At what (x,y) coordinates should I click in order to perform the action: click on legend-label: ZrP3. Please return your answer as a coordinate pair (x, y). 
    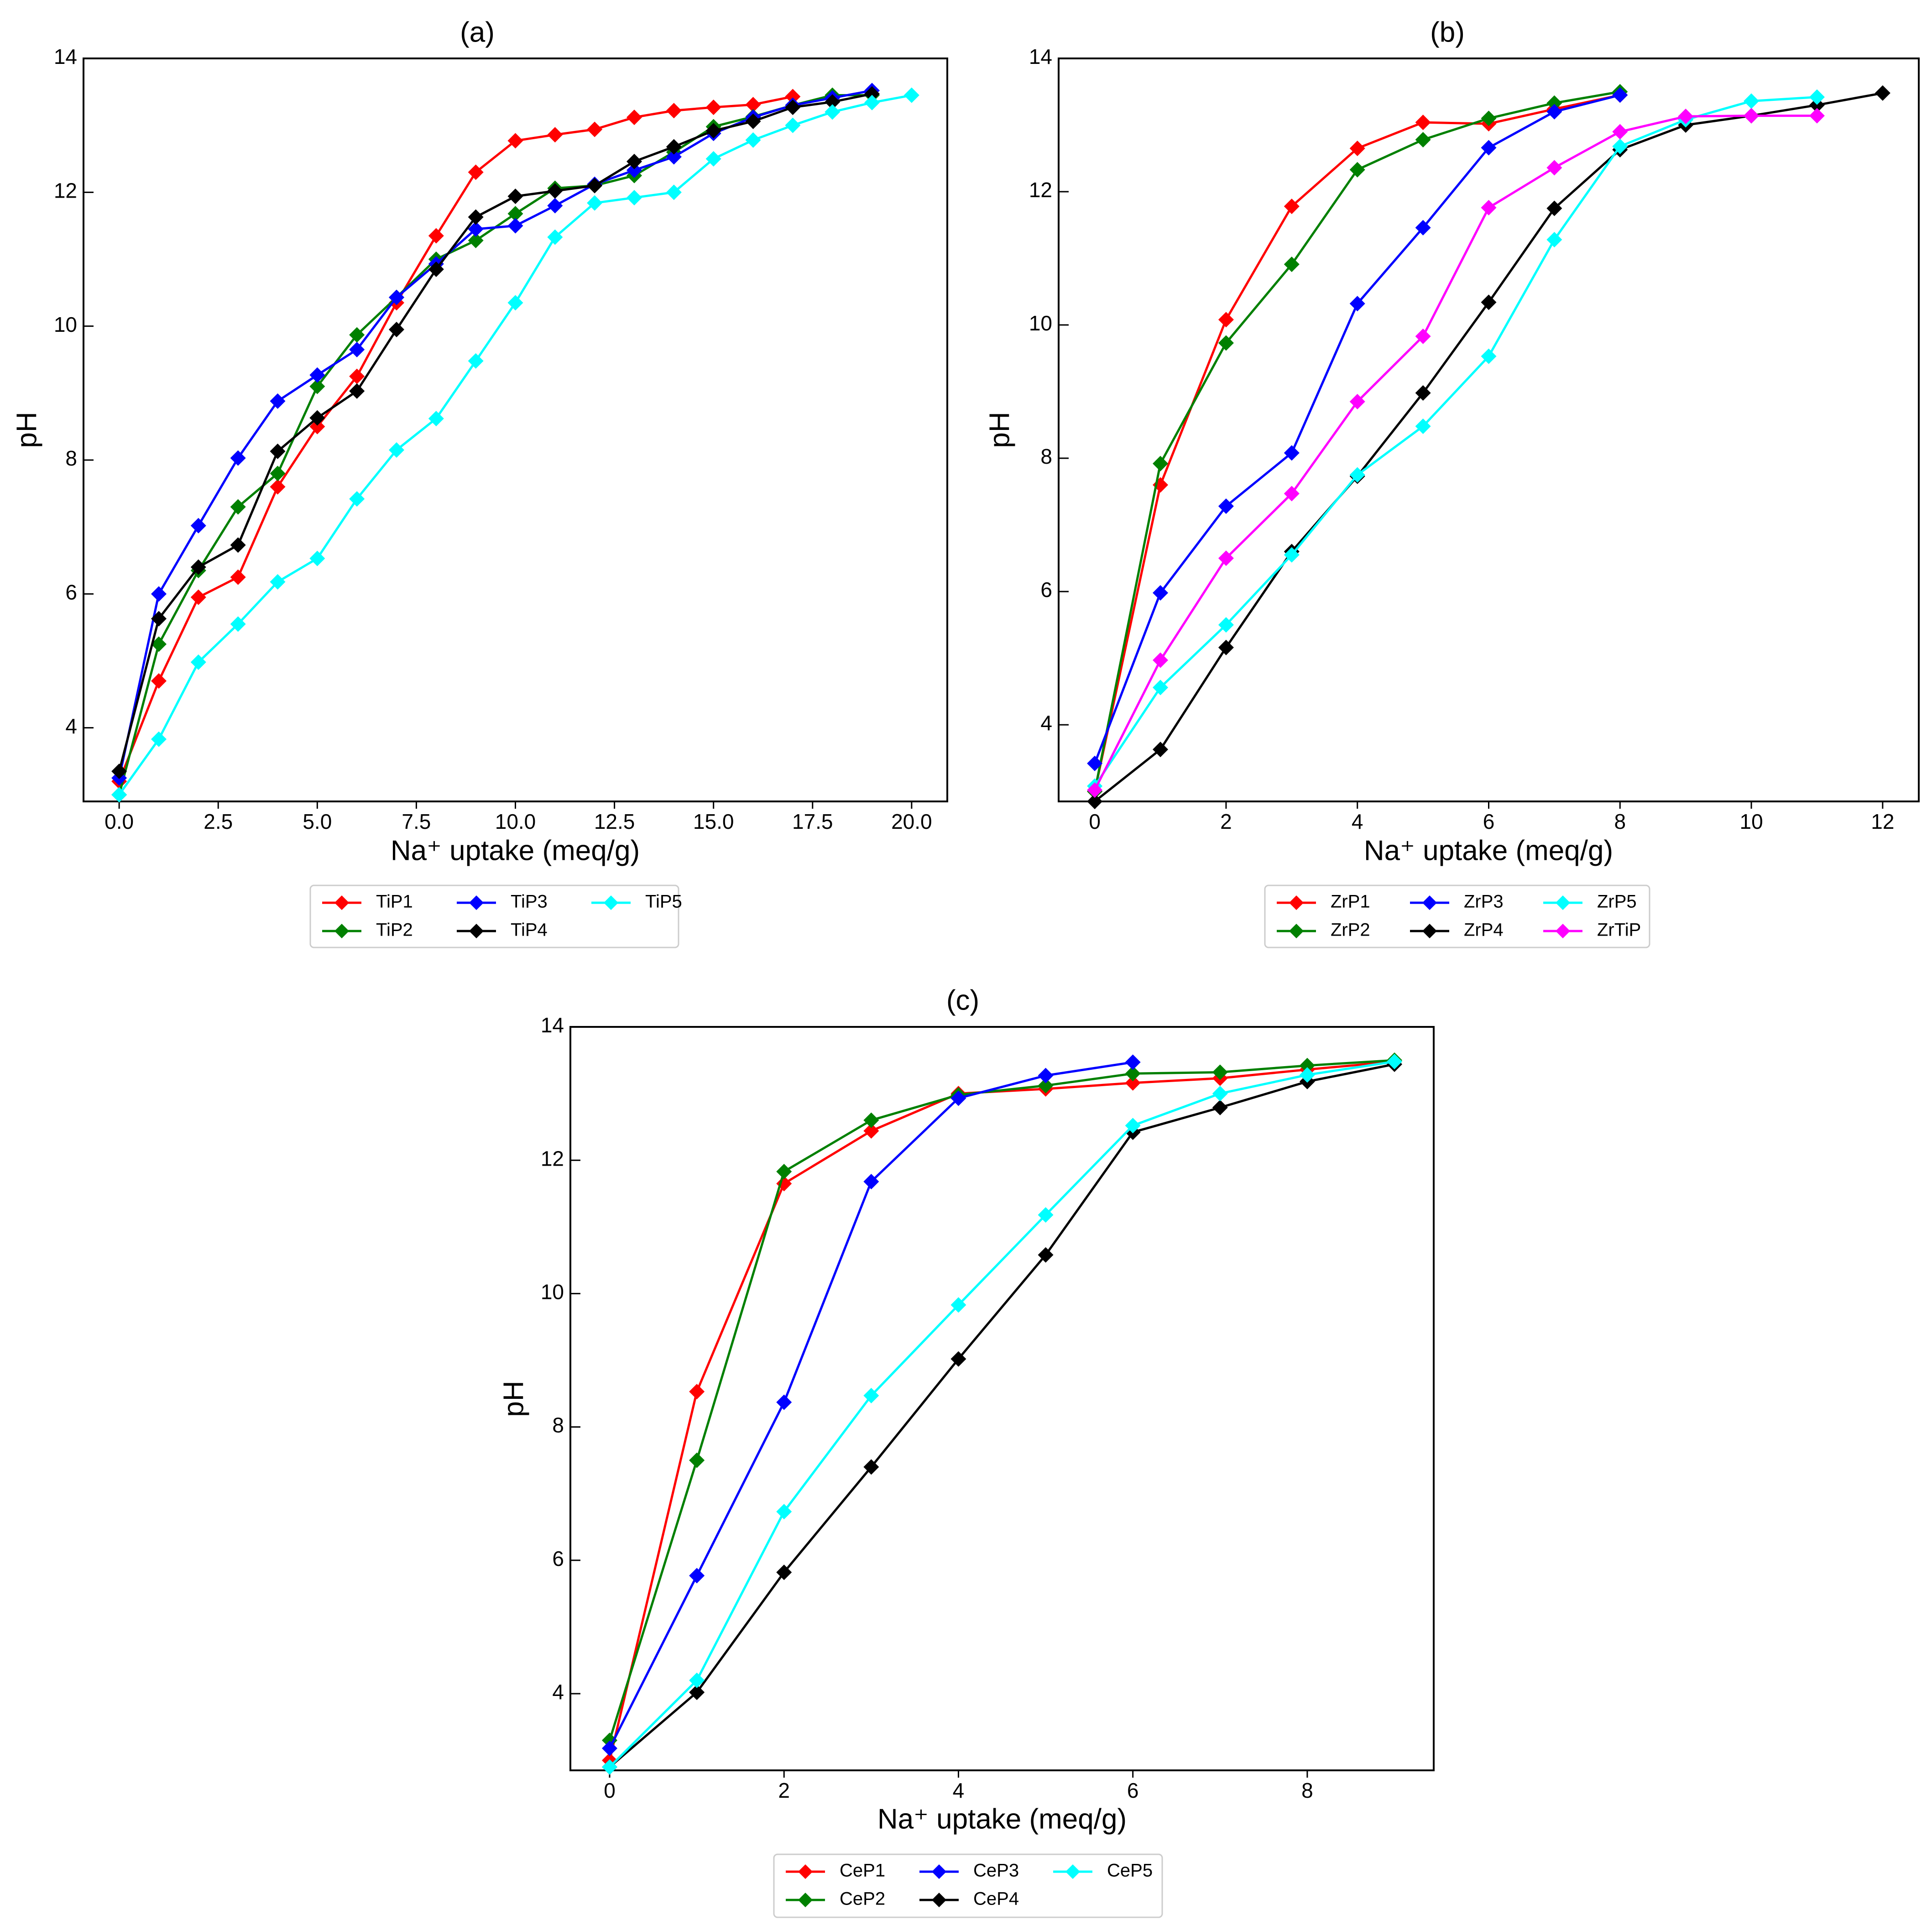
    Looking at the image, I should click on (1484, 902).